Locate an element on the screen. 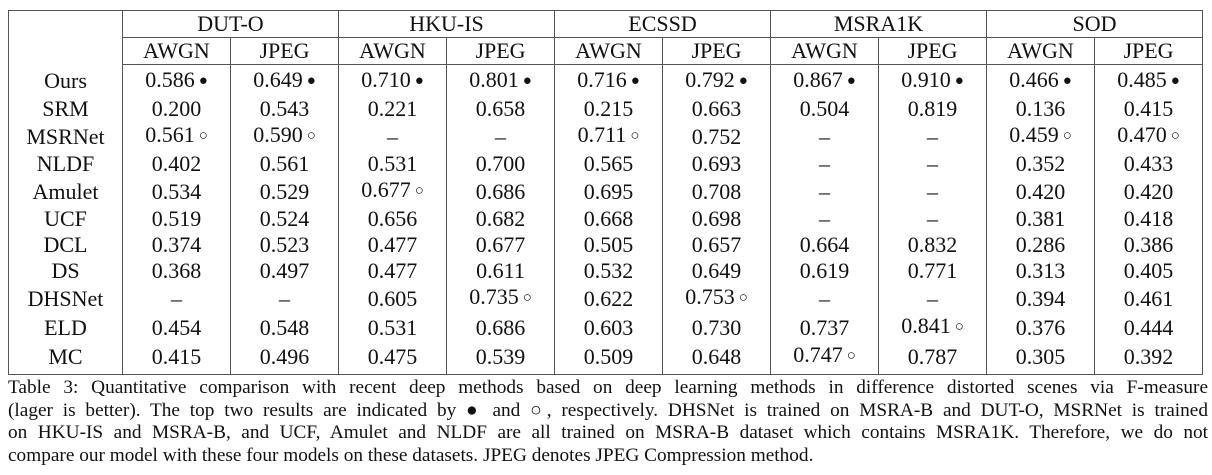 The width and height of the screenshot is (1212, 475). score-cell: 0.523 is located at coordinates (284, 245).